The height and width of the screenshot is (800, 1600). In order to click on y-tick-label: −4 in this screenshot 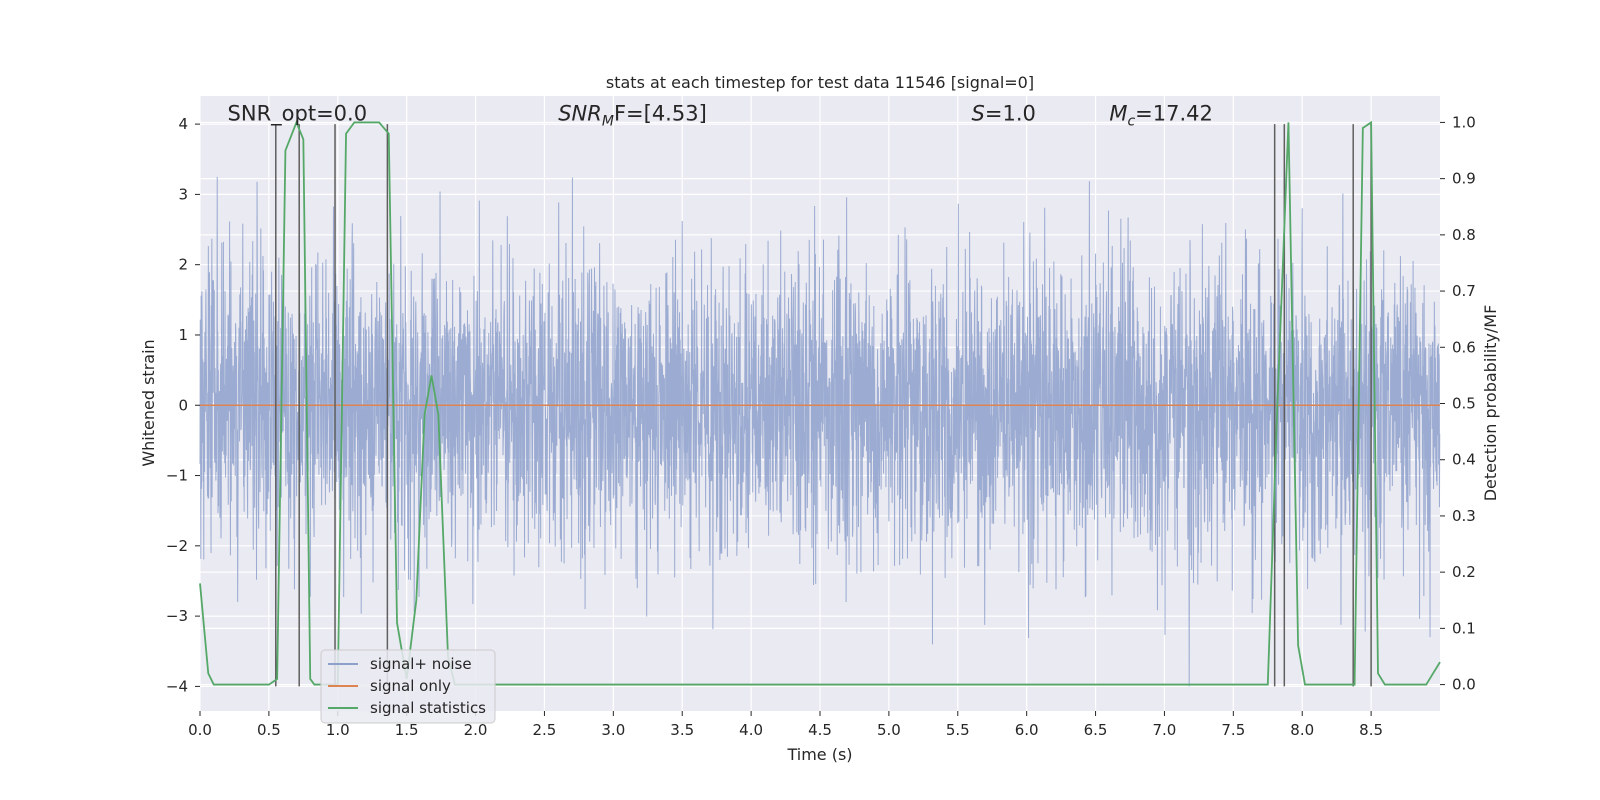, I will do `click(177, 686)`.